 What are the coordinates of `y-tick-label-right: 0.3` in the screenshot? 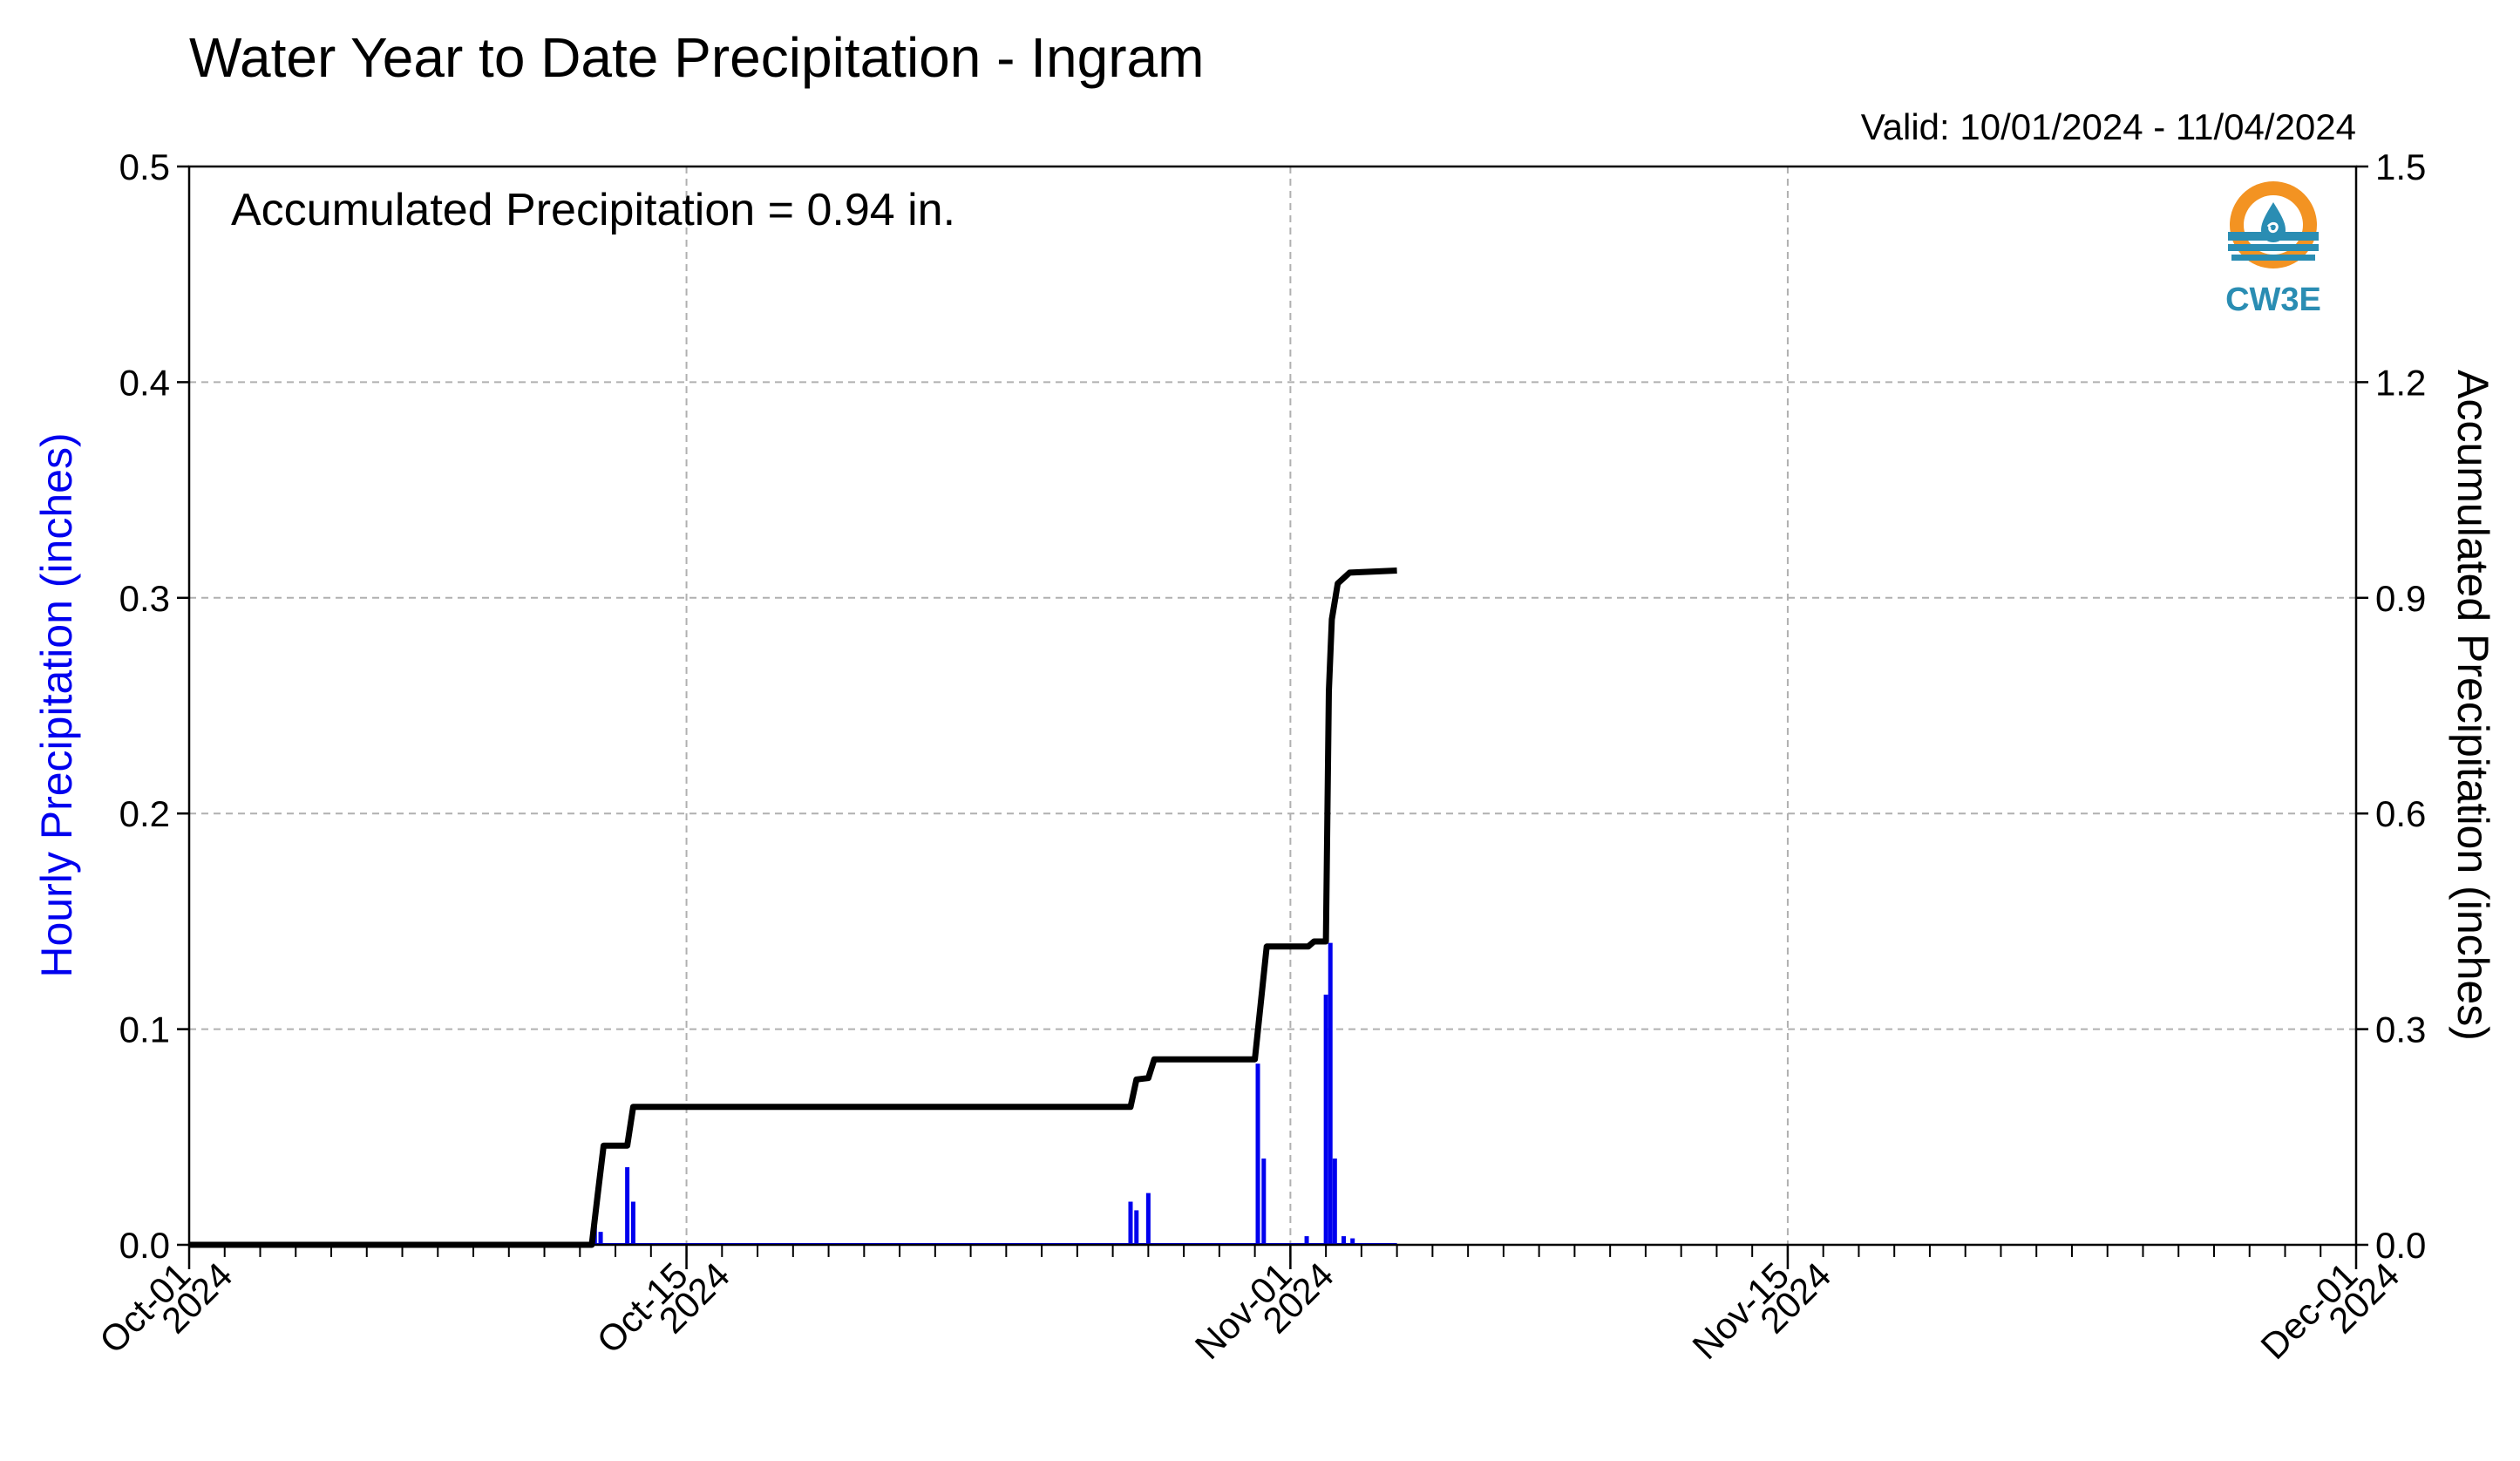 It's located at (2400, 1029).